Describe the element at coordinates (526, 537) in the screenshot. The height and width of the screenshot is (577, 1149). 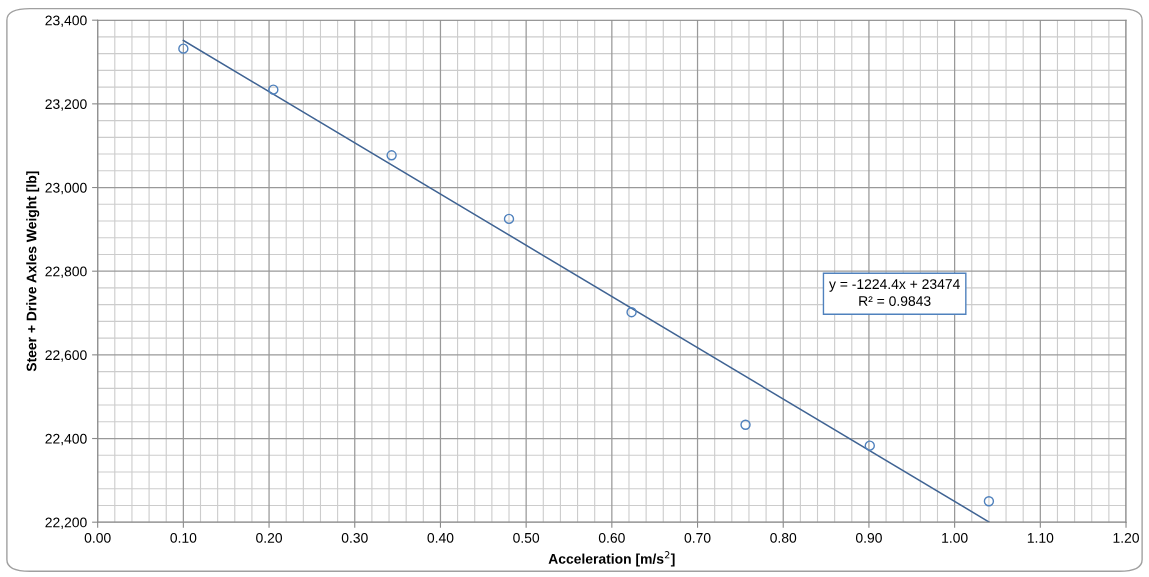
I see `x-tick-label: 0.50` at that location.